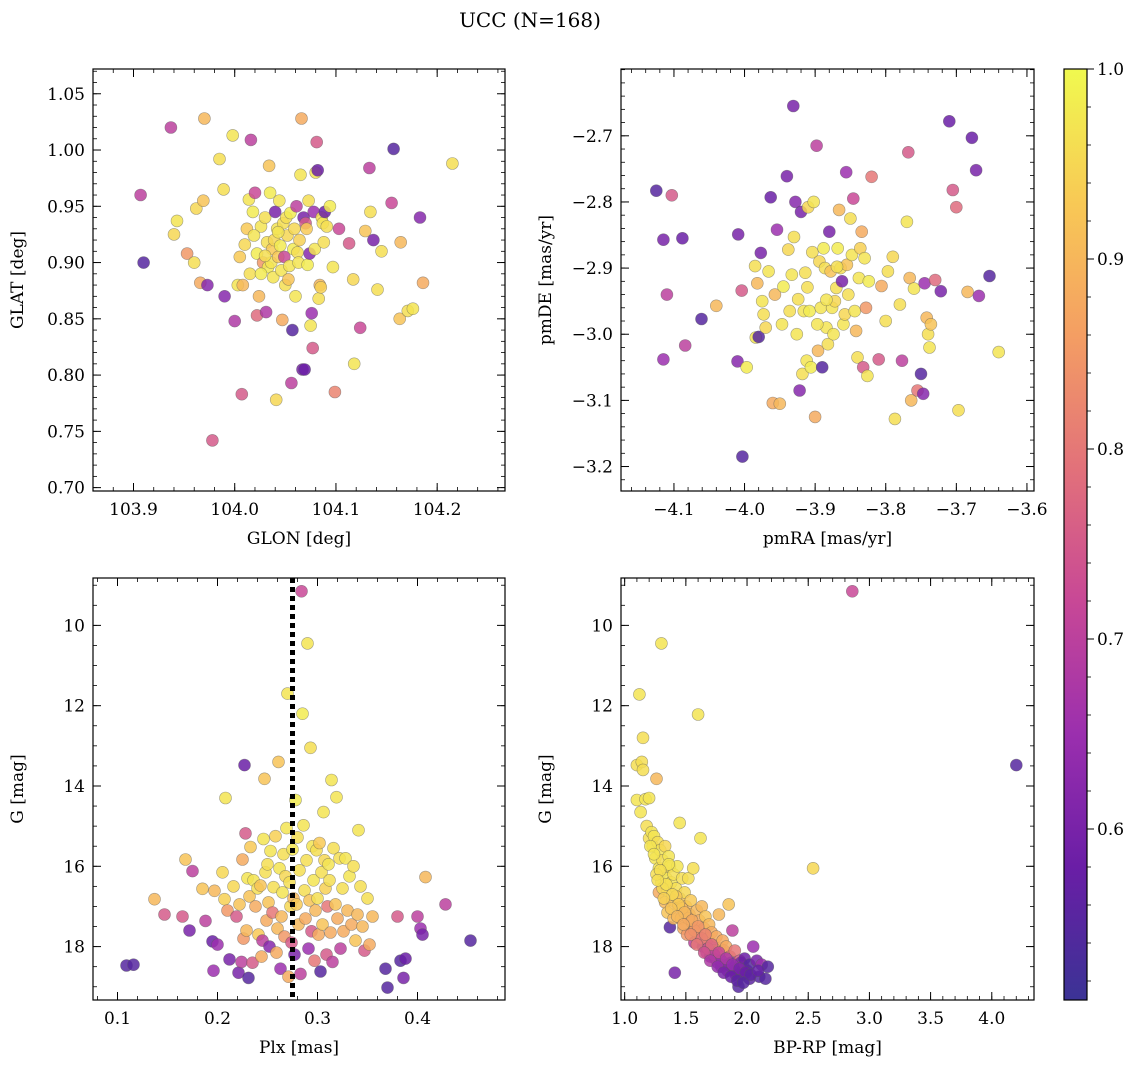  What do you see at coordinates (74, 948) in the screenshot?
I see `y-tick-label: 18` at bounding box center [74, 948].